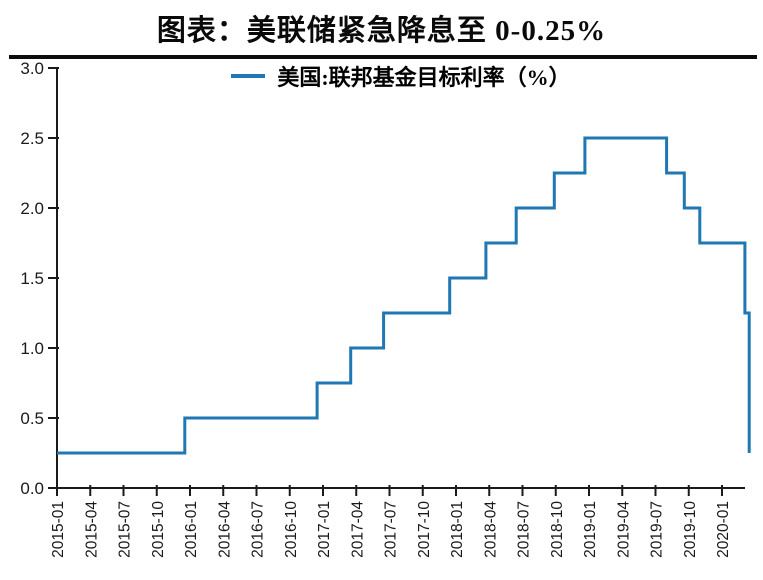 This screenshot has height=580, width=763. Describe the element at coordinates (623, 529) in the screenshot. I see `x-tick-label: 2019-04` at that location.